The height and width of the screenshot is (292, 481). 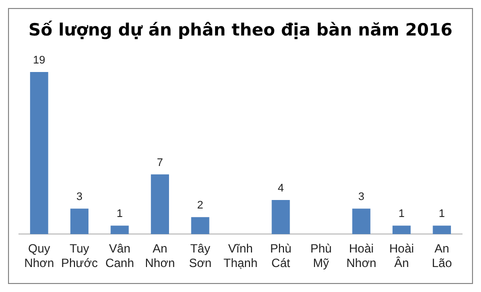 What do you see at coordinates (160, 256) in the screenshot?
I see `x-tick-label: An Nhơn` at bounding box center [160, 256].